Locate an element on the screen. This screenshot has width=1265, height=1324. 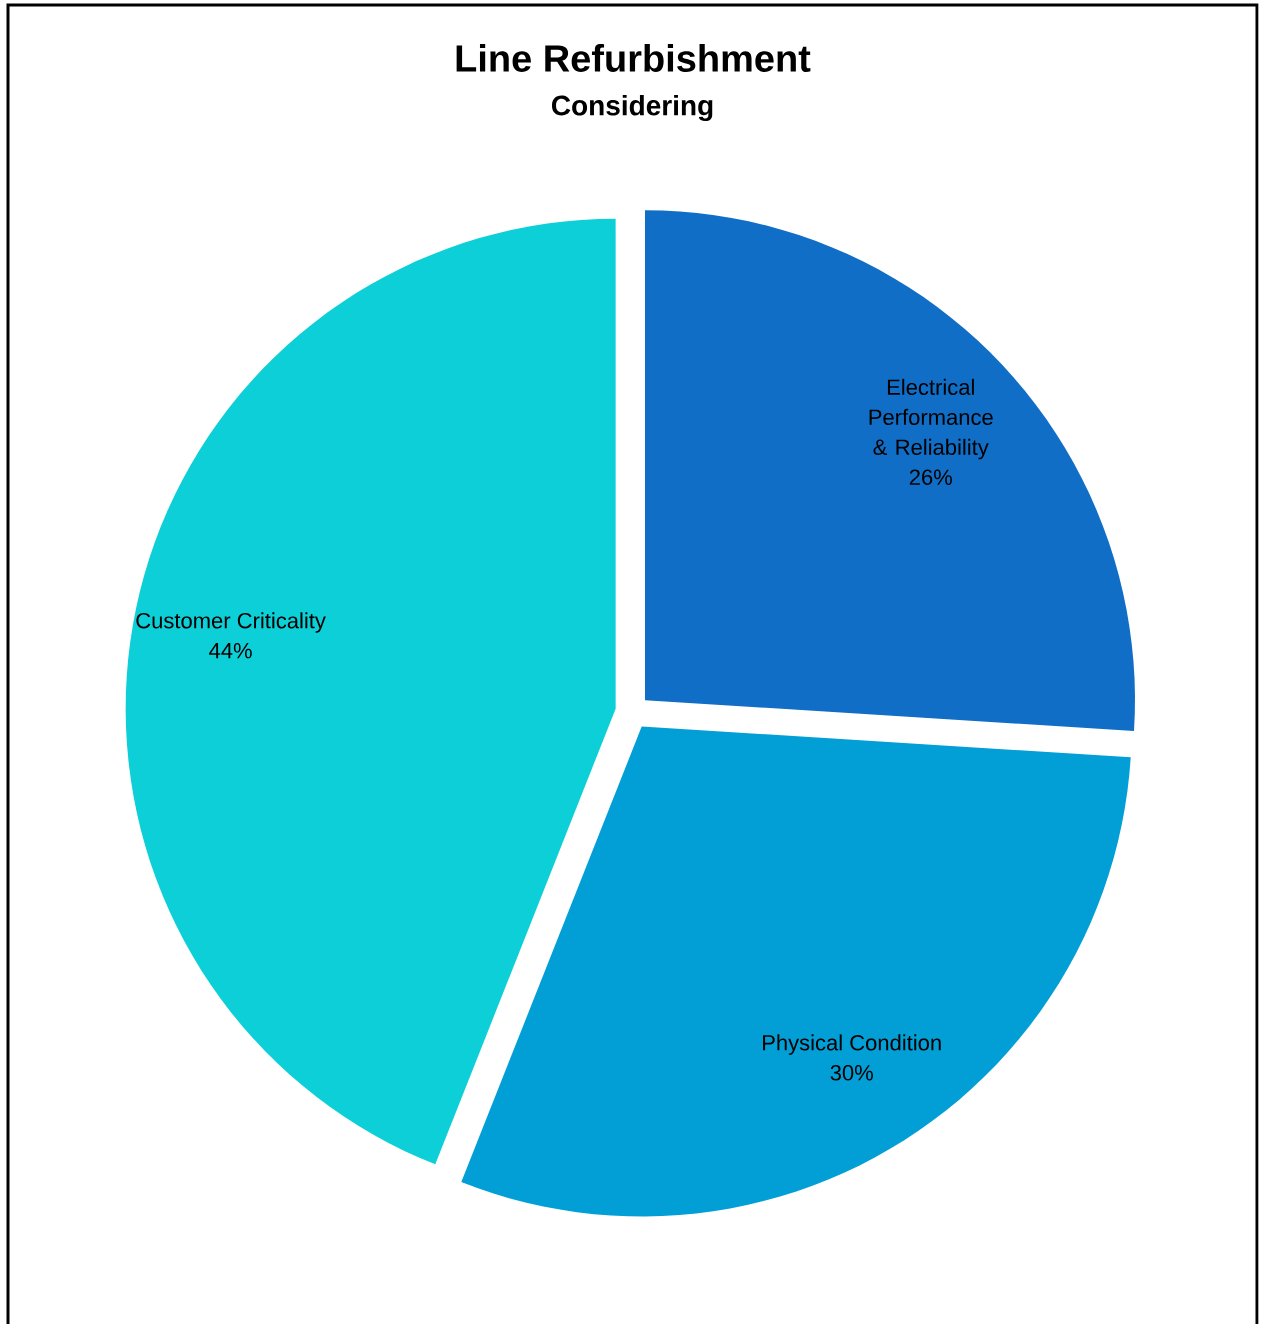
chart-title: Line Refurbishment is located at coordinates (633, 58).